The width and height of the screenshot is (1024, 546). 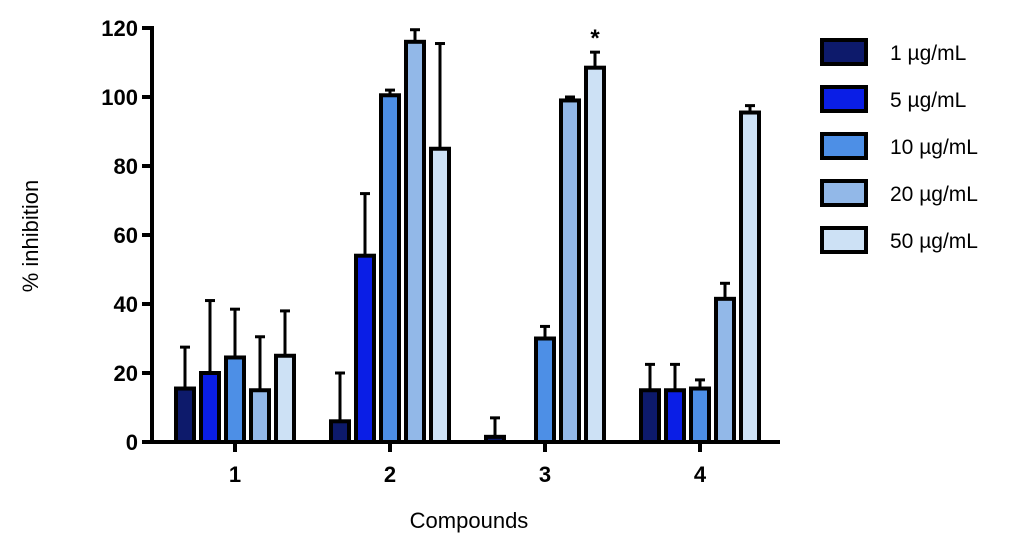 I want to click on legend: 1 µg/mL 5 µg/mL 10 µg/mL 20 µg/mL 50 µg/mL, so click(x=899, y=146).